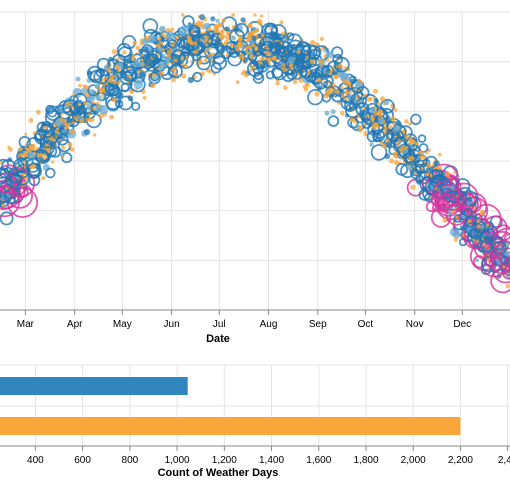 This screenshot has height=483, width=510. What do you see at coordinates (26, 324) in the screenshot?
I see `scatter-tick-label: Mar` at bounding box center [26, 324].